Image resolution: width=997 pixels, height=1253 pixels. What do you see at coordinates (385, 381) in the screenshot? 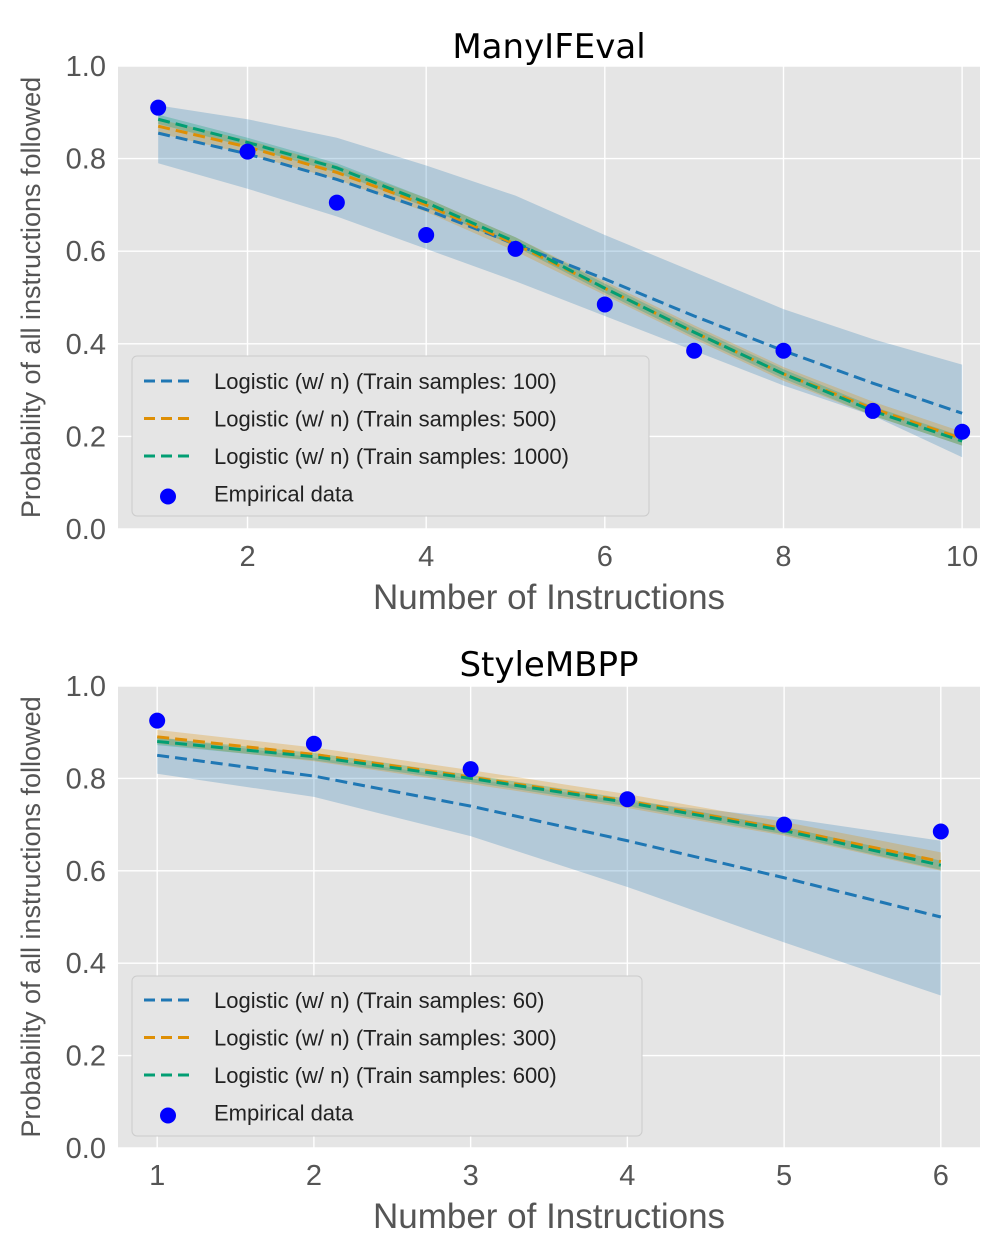
I see `legend-label-1: Logistic (w/ n) (Train samples: 100)` at bounding box center [385, 381].